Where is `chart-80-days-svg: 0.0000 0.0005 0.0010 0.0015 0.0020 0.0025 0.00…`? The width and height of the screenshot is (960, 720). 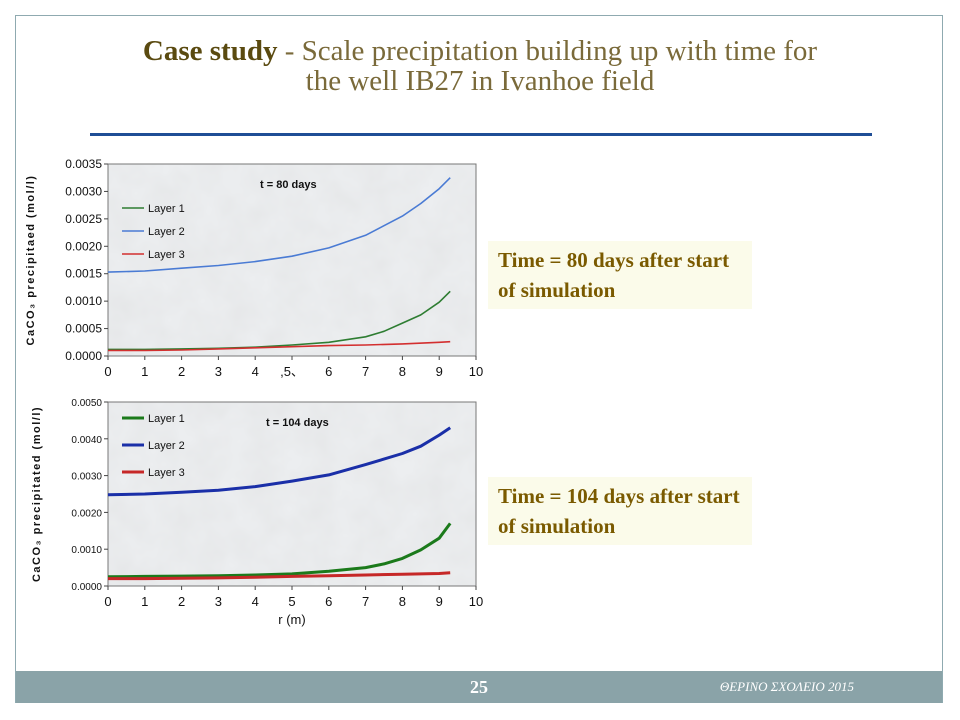
chart-80-days-svg: 0.0000 0.0005 0.0010 0.0015 0.0020 0.0025 0.00… is located at coordinates (254, 268).